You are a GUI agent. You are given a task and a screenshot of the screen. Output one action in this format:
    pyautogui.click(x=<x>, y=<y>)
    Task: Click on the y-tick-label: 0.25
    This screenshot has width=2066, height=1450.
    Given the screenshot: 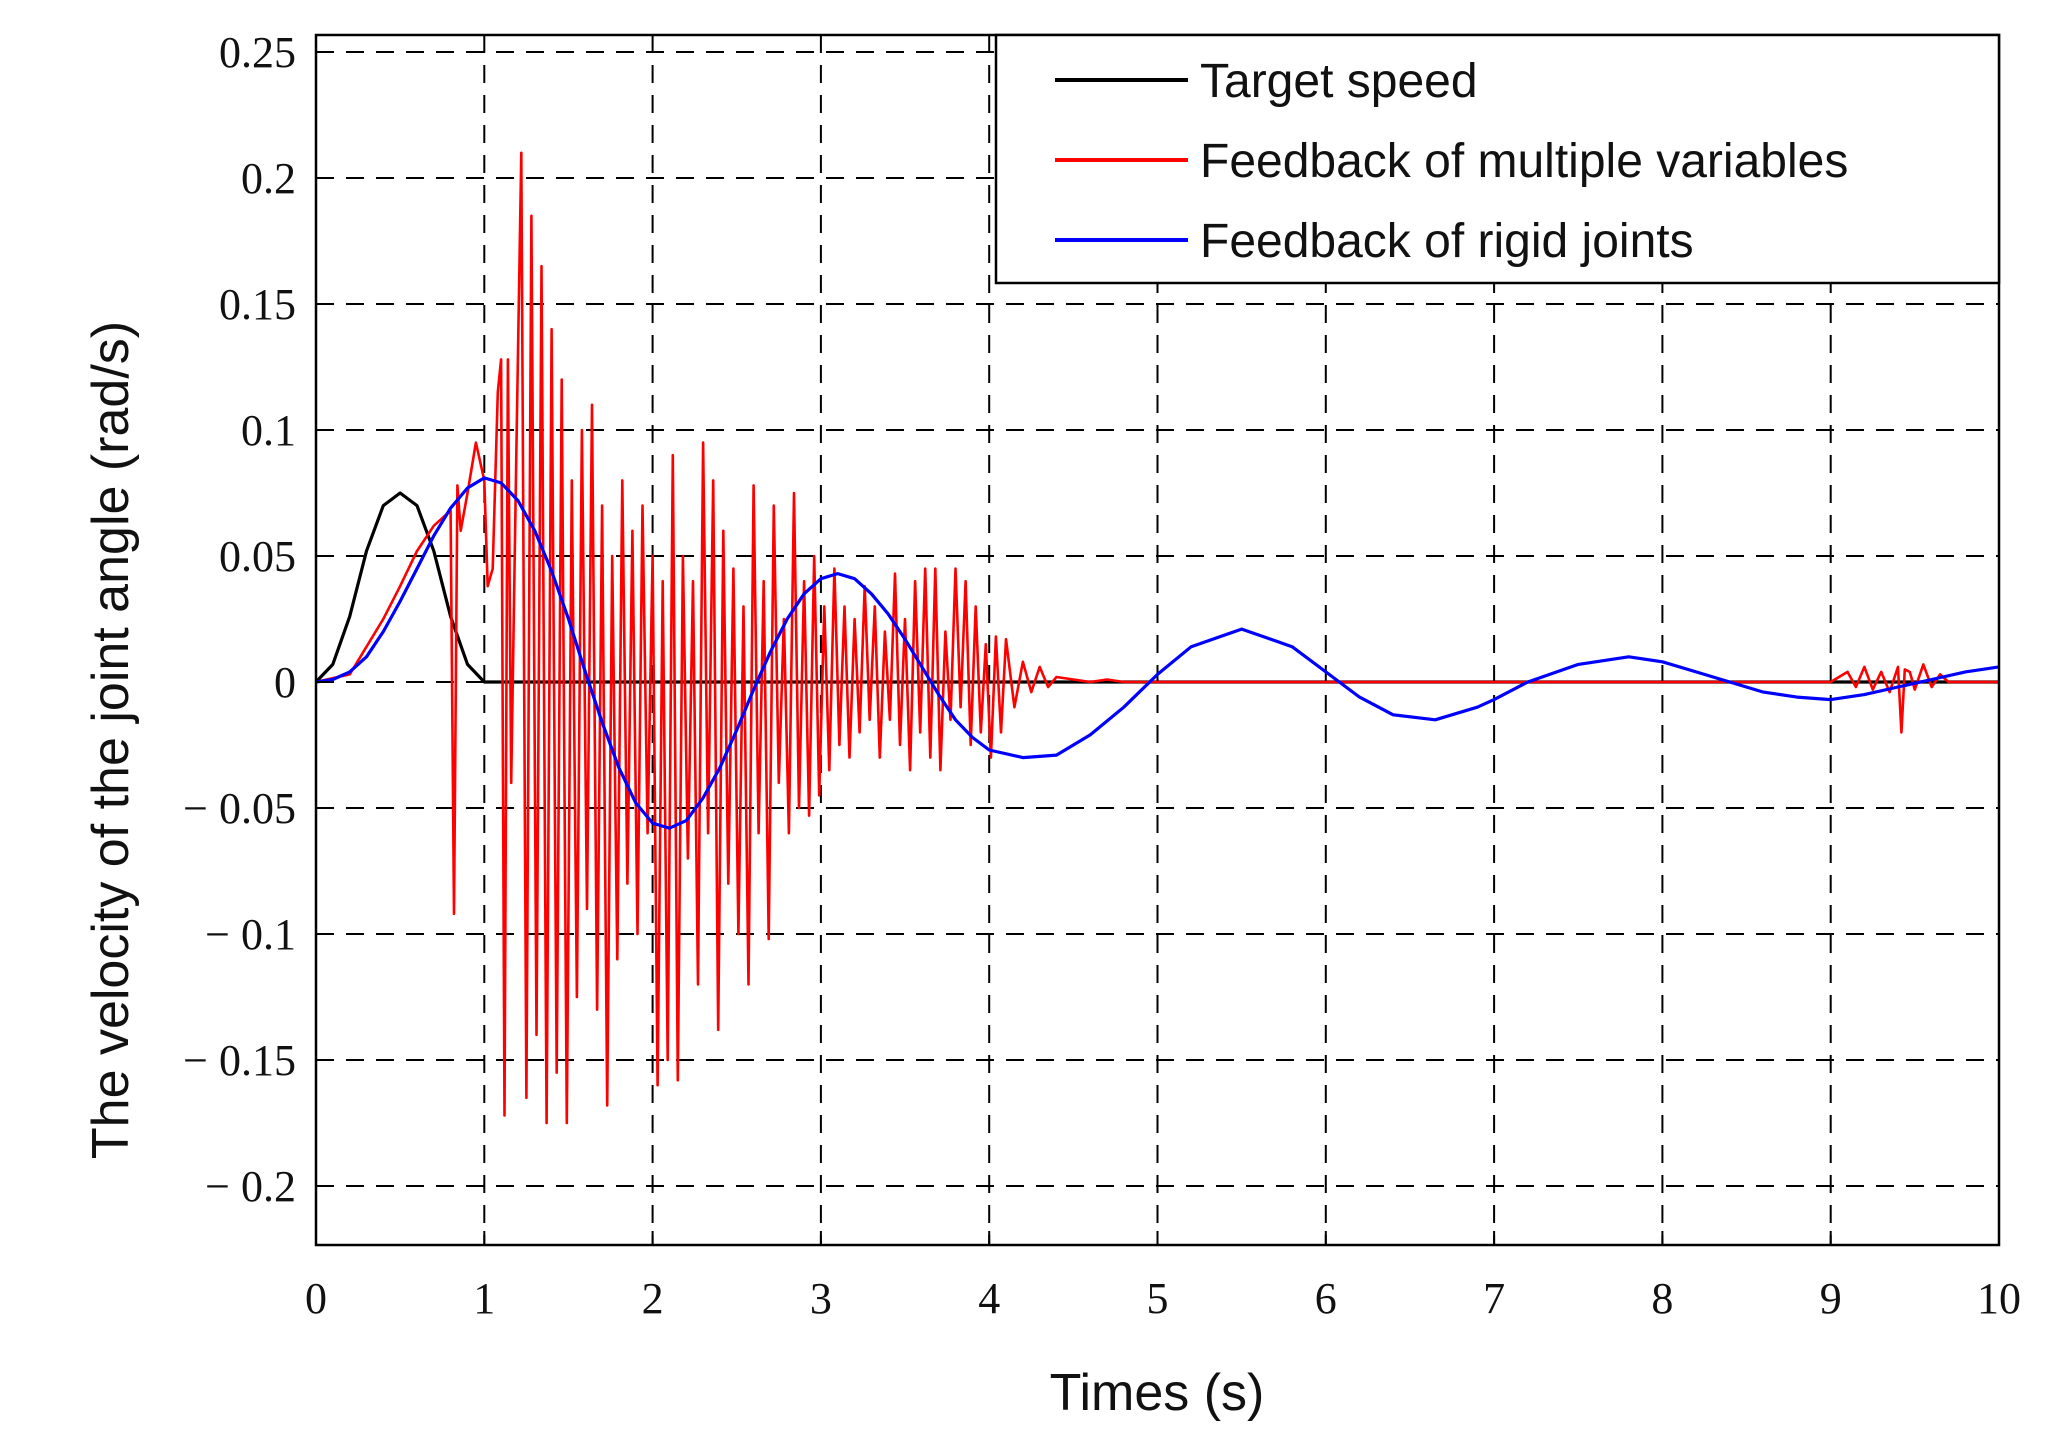 What is the action you would take?
    pyautogui.click(x=257, y=52)
    